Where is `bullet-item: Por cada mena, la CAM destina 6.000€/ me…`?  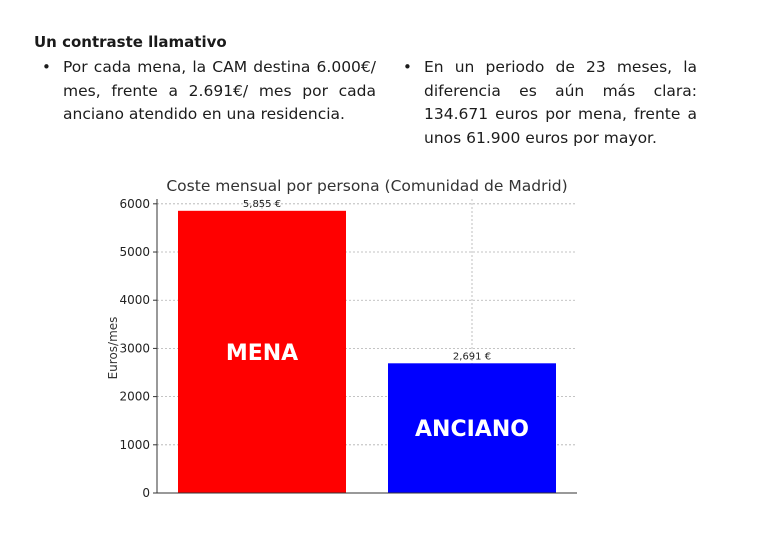
bullet-item: Por cada mena, la CAM destina 6.000€/ me… is located at coordinates (208, 91).